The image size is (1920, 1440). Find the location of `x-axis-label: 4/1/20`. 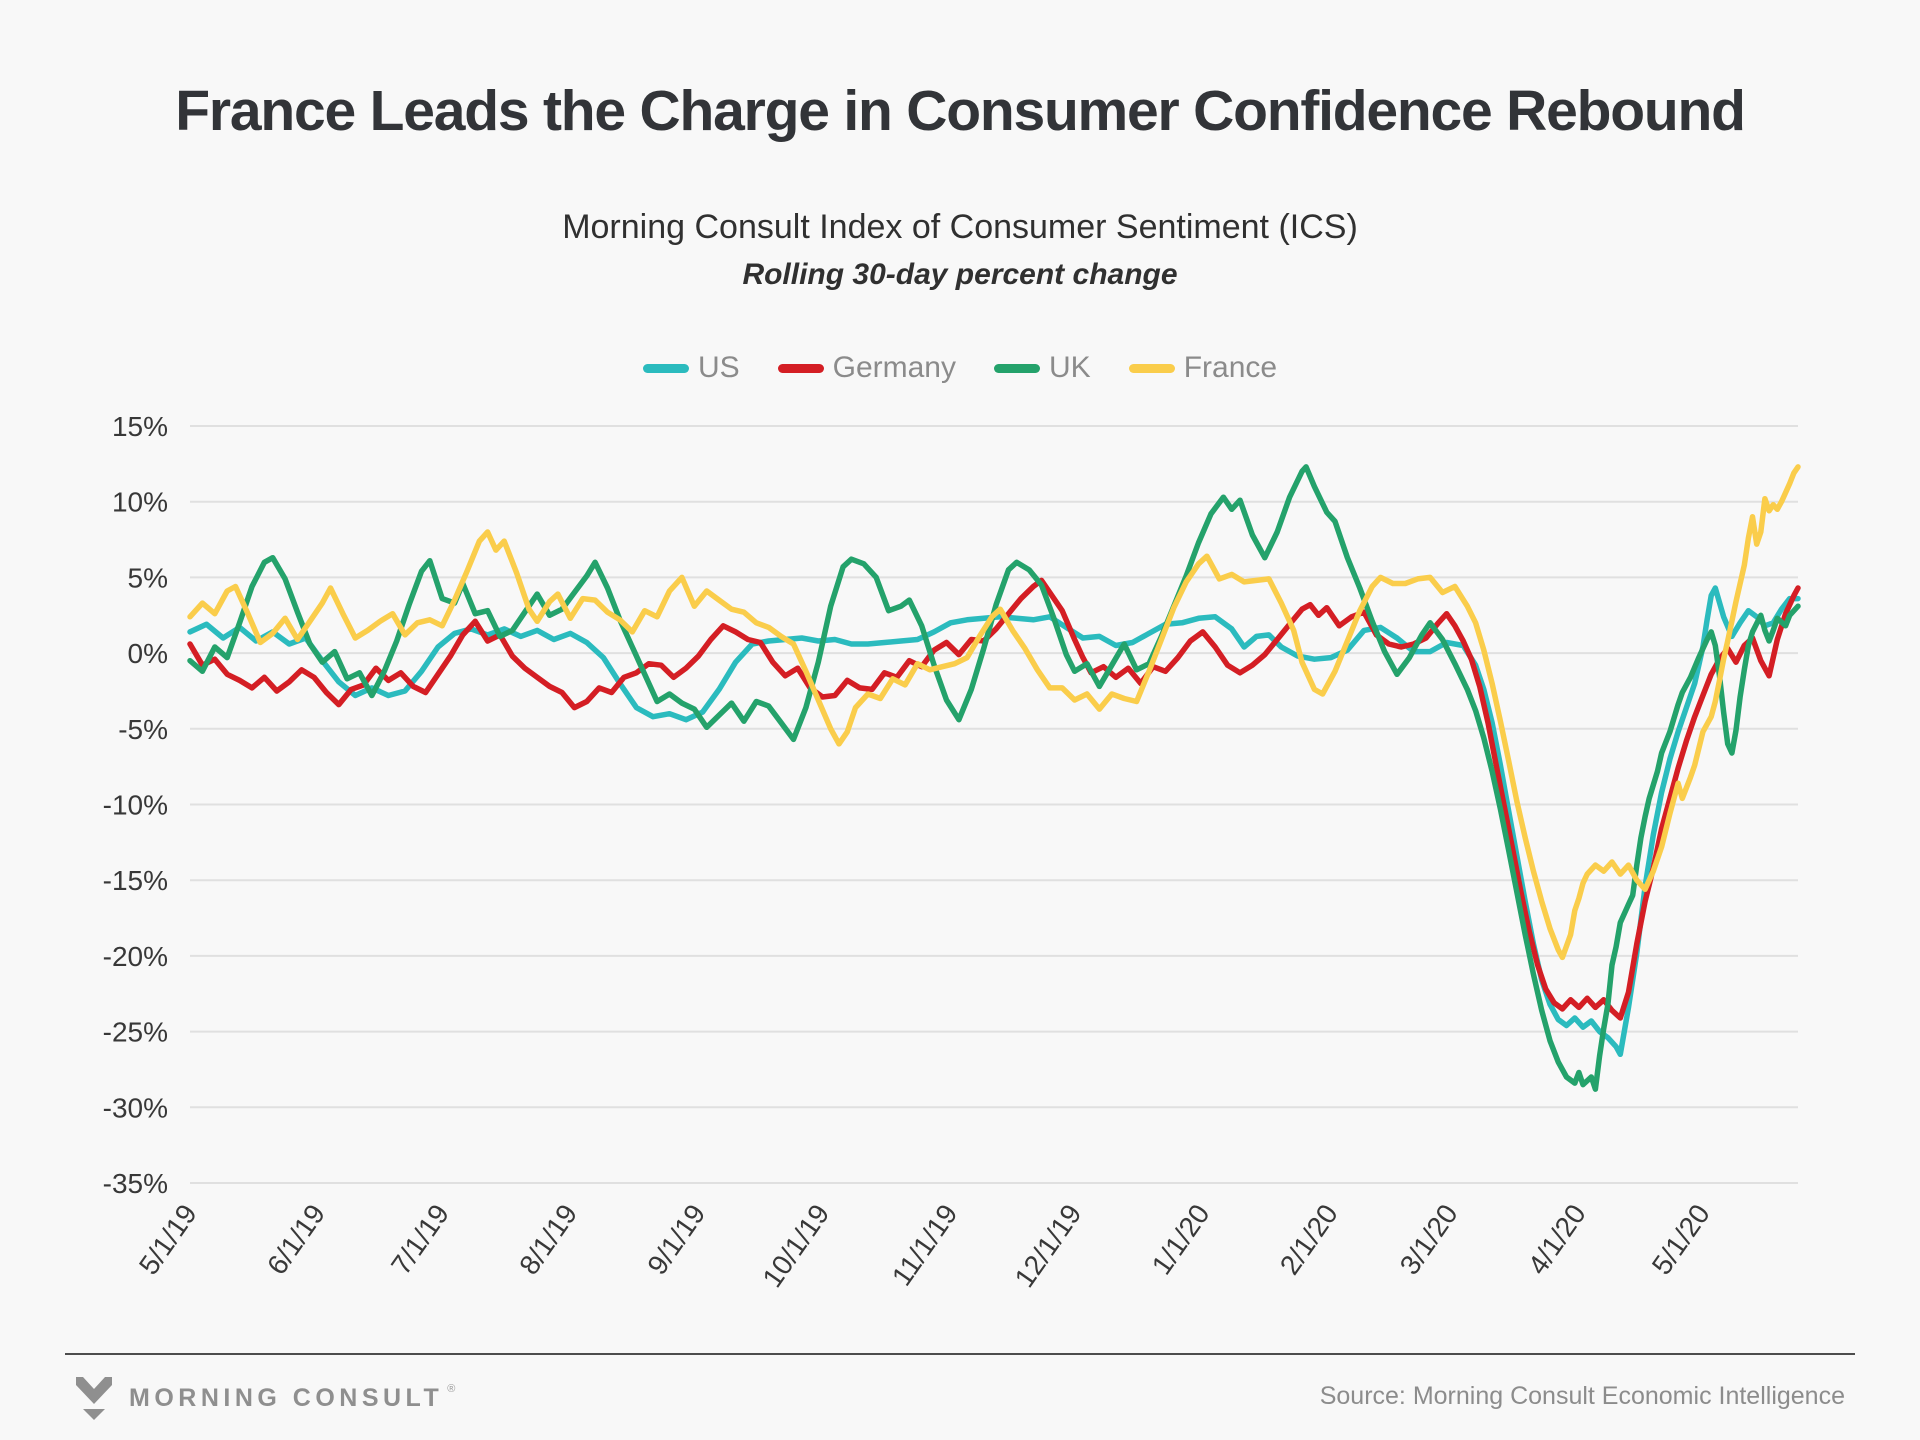

x-axis-label: 4/1/20 is located at coordinates (1557, 1240).